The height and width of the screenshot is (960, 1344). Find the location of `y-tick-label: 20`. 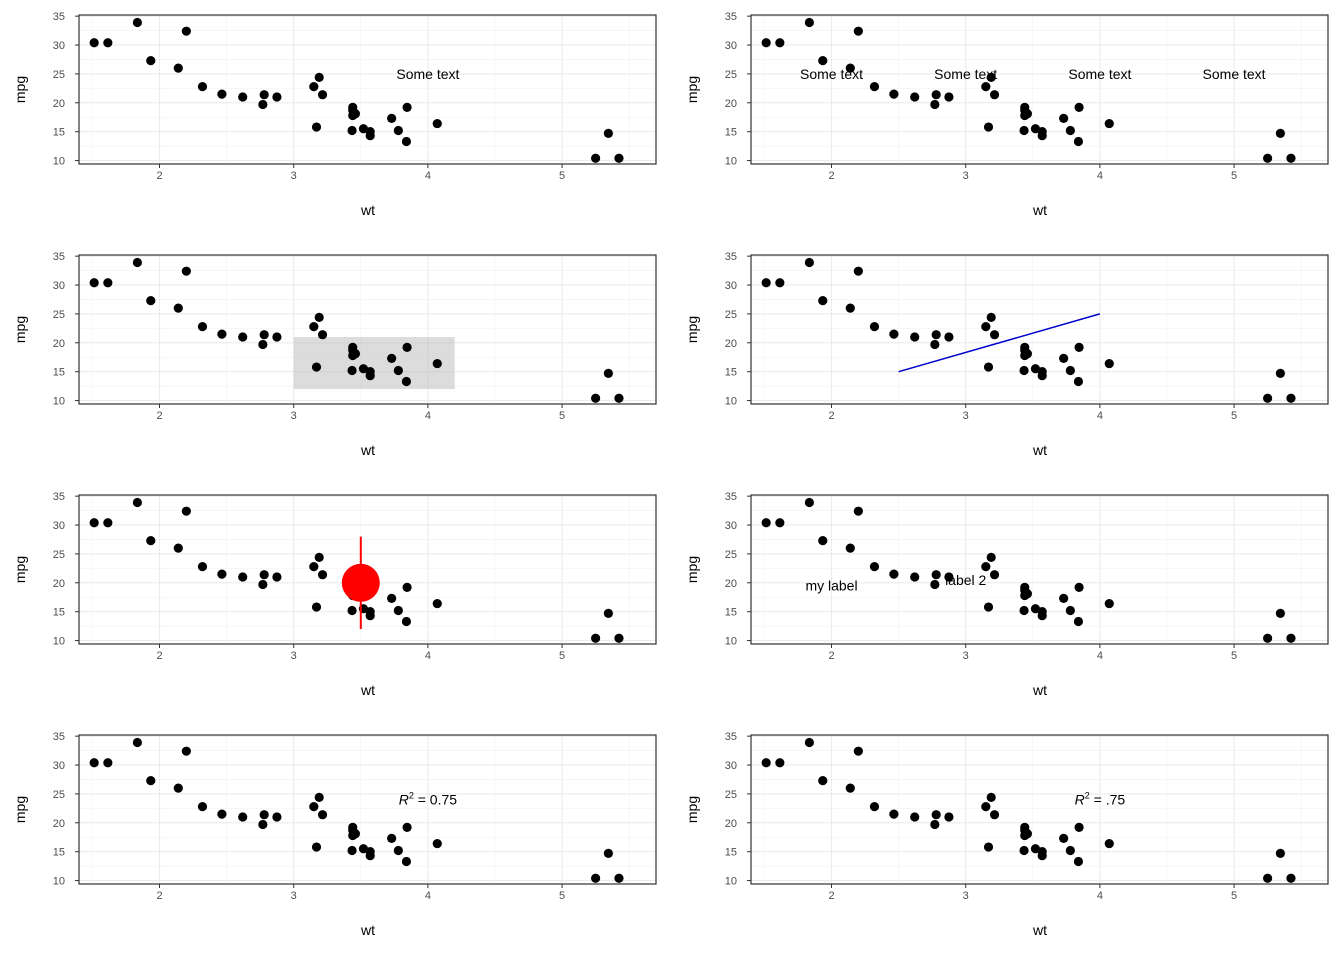

y-tick-label: 20 is located at coordinates (59, 824).